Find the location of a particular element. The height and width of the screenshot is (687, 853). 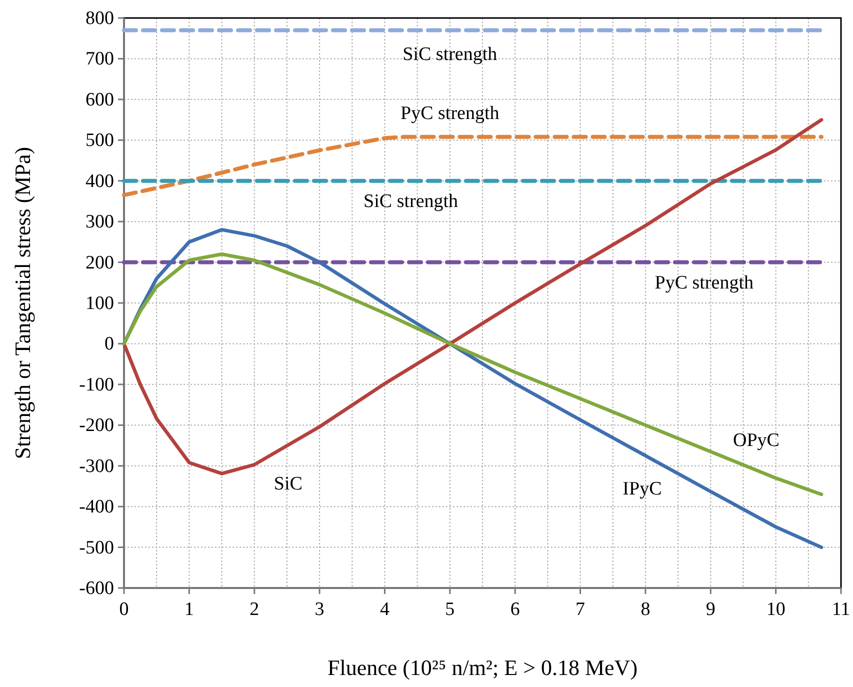

y-tick-label: 300 is located at coordinates (100, 222).